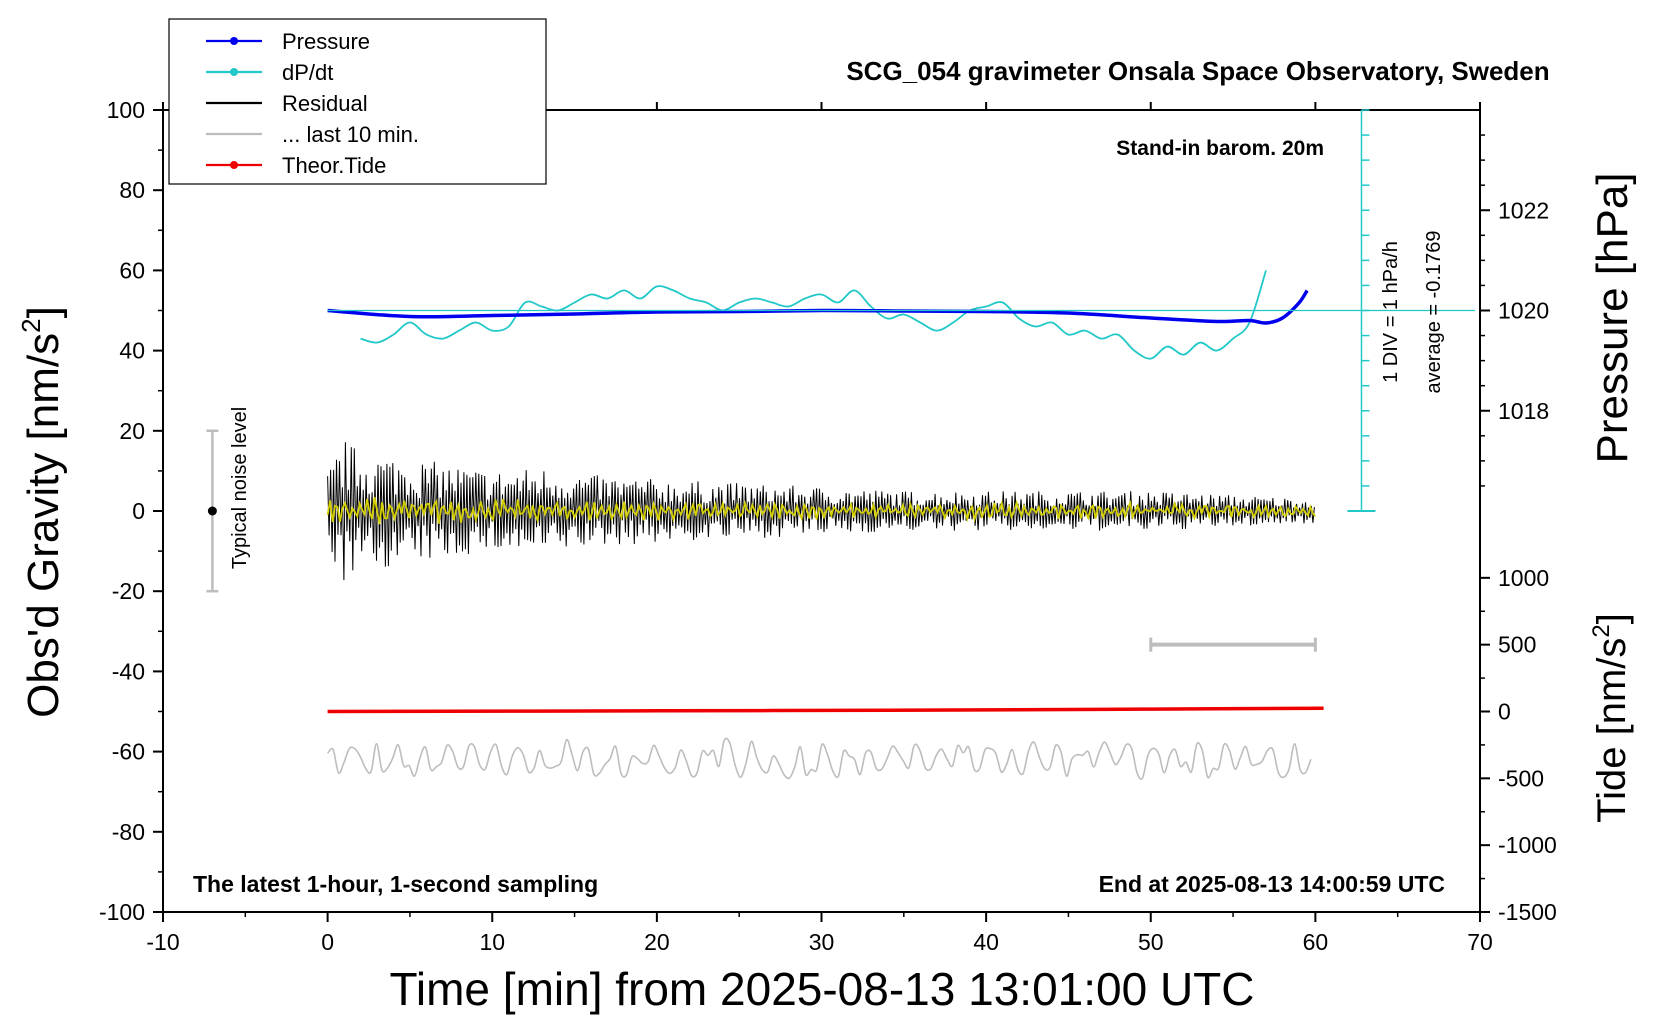 The width and height of the screenshot is (1660, 1020). I want to click on y-tick-label: 20, so click(132, 431).